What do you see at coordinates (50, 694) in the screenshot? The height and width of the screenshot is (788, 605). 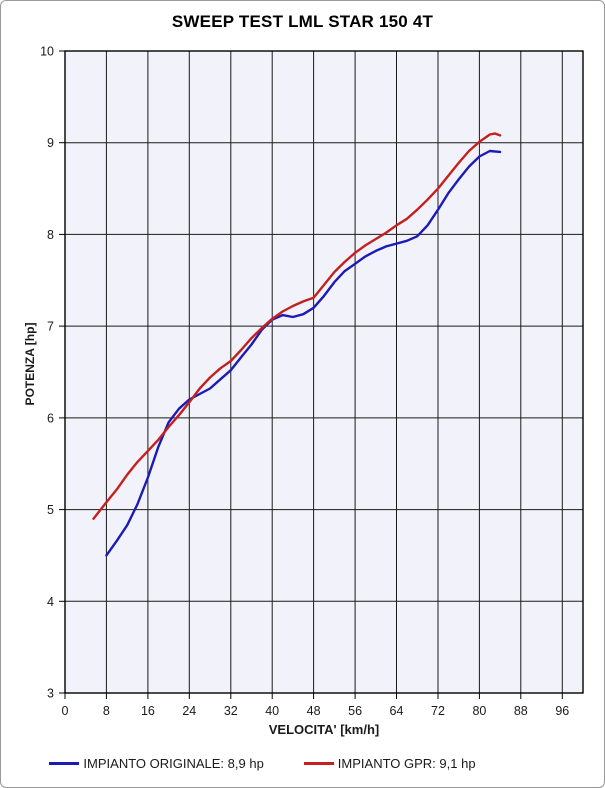 I see `y-tick-label: 3` at bounding box center [50, 694].